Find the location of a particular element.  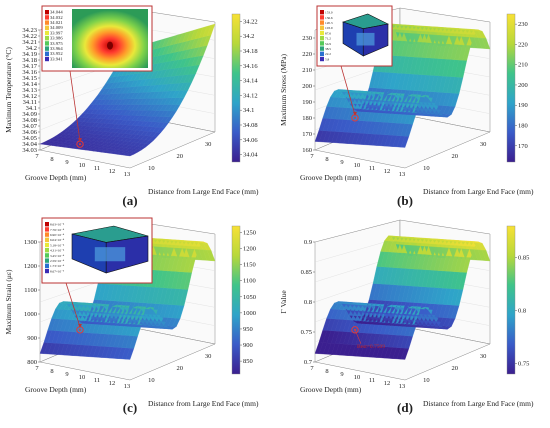

colorbar-tick-label: 190 is located at coordinates (523, 105).